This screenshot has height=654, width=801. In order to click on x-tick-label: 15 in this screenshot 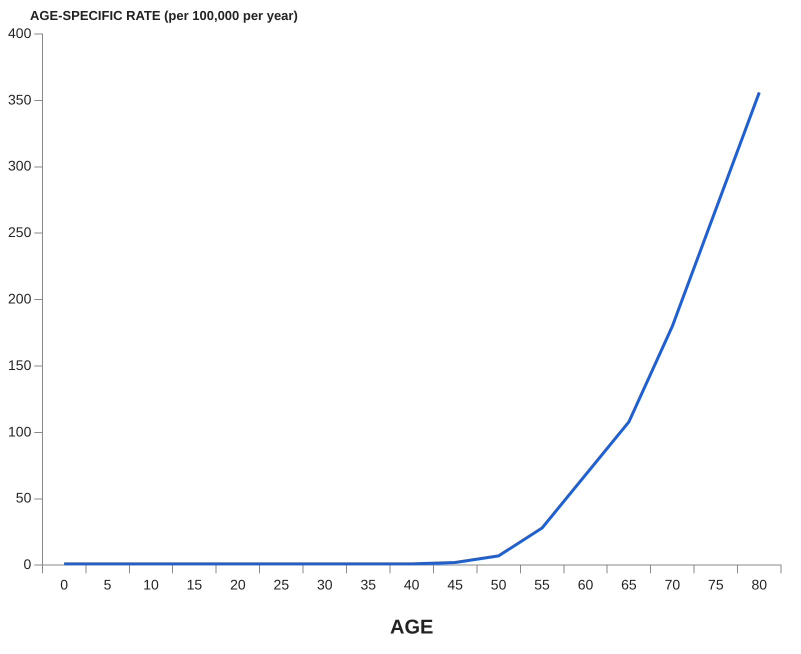, I will do `click(194, 584)`.